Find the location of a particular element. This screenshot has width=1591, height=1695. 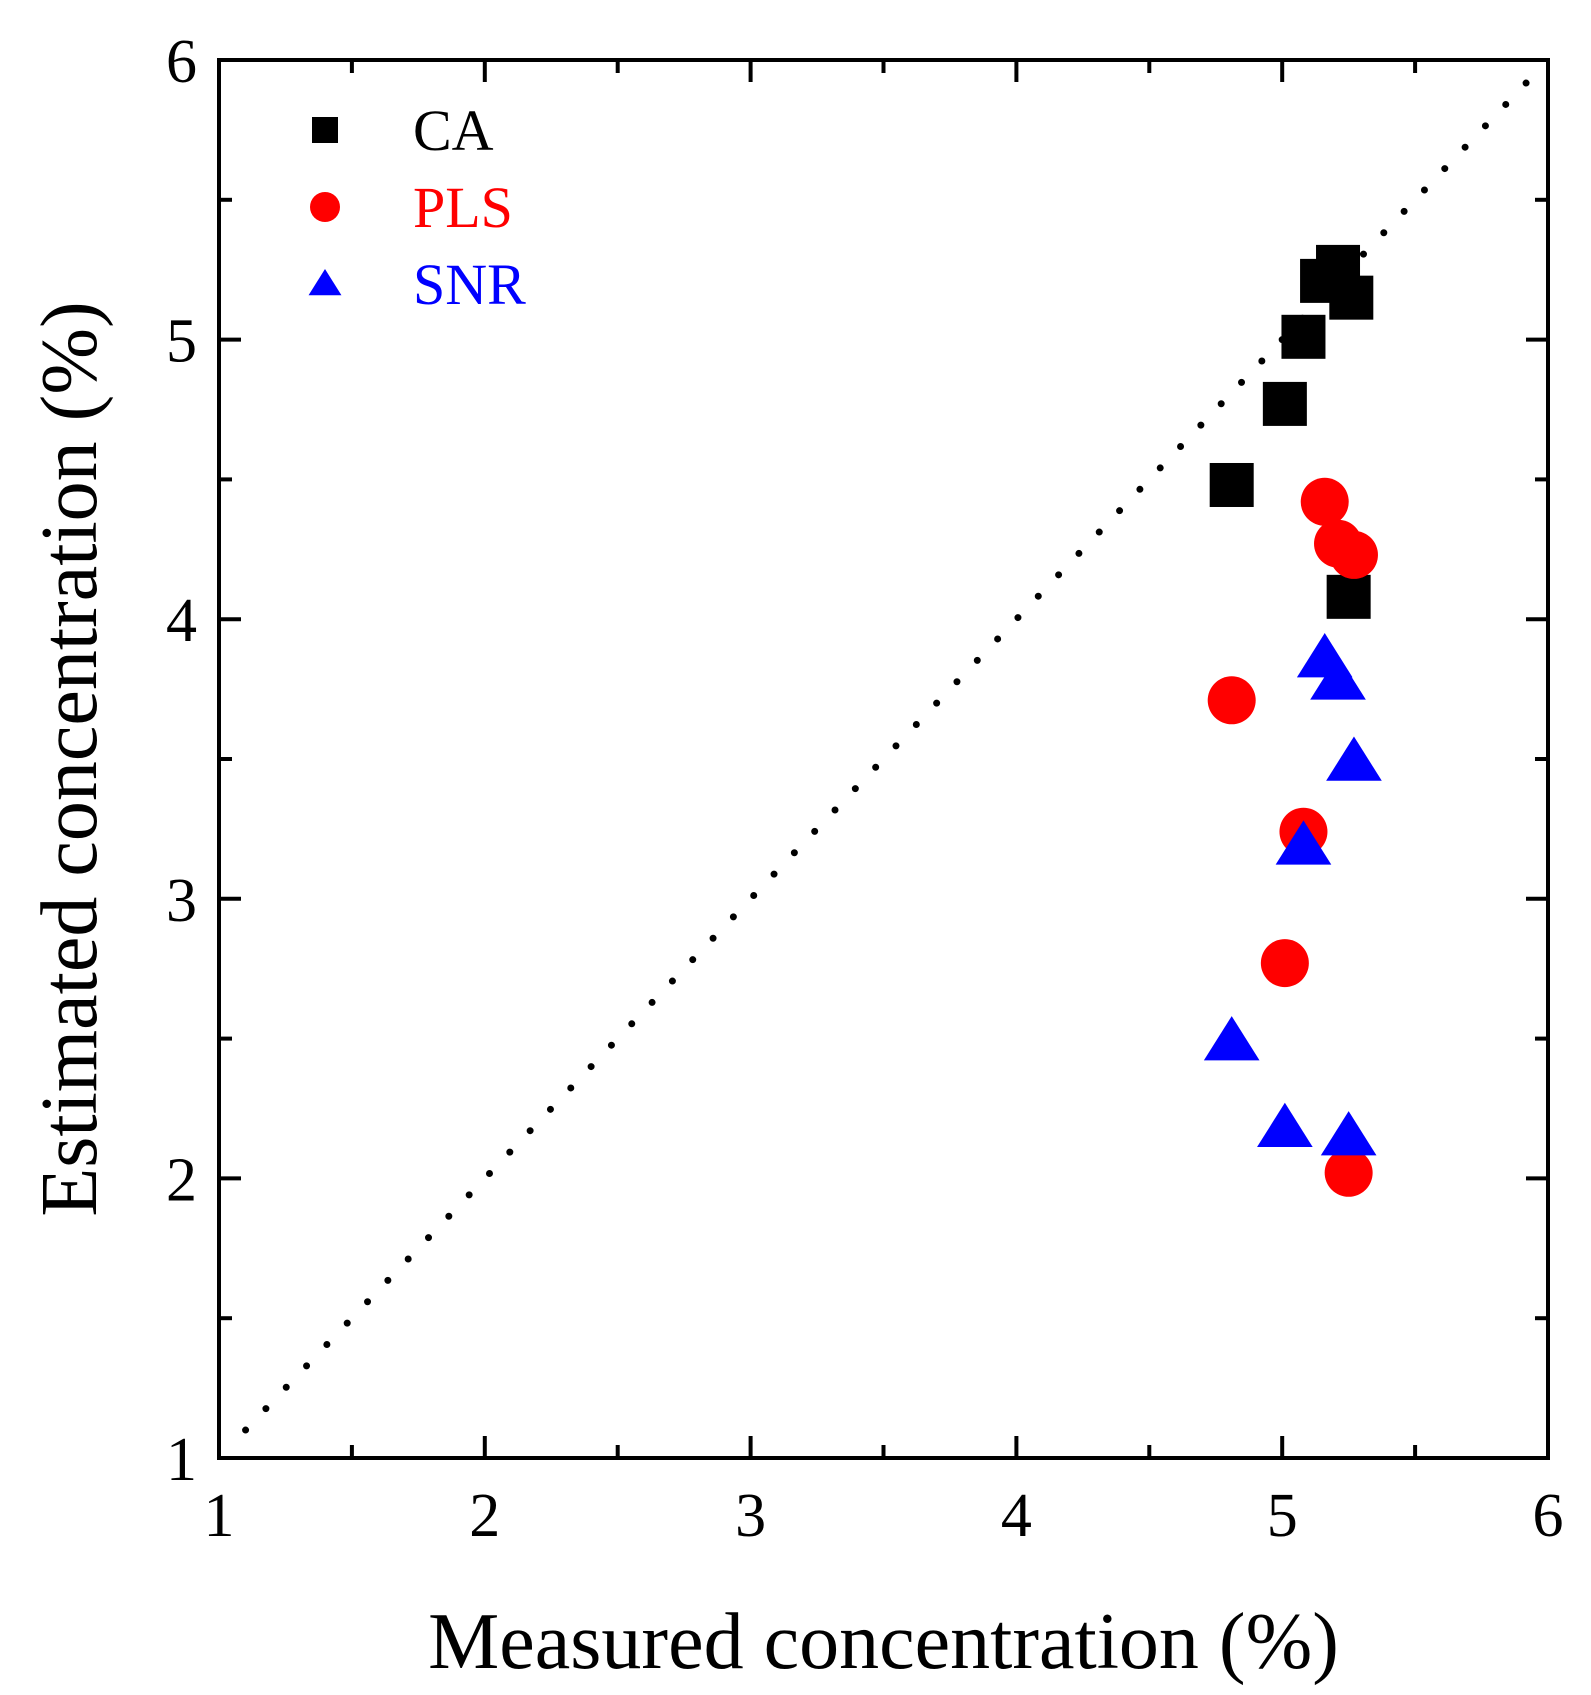

legend-marker-ca is located at coordinates (325, 130).